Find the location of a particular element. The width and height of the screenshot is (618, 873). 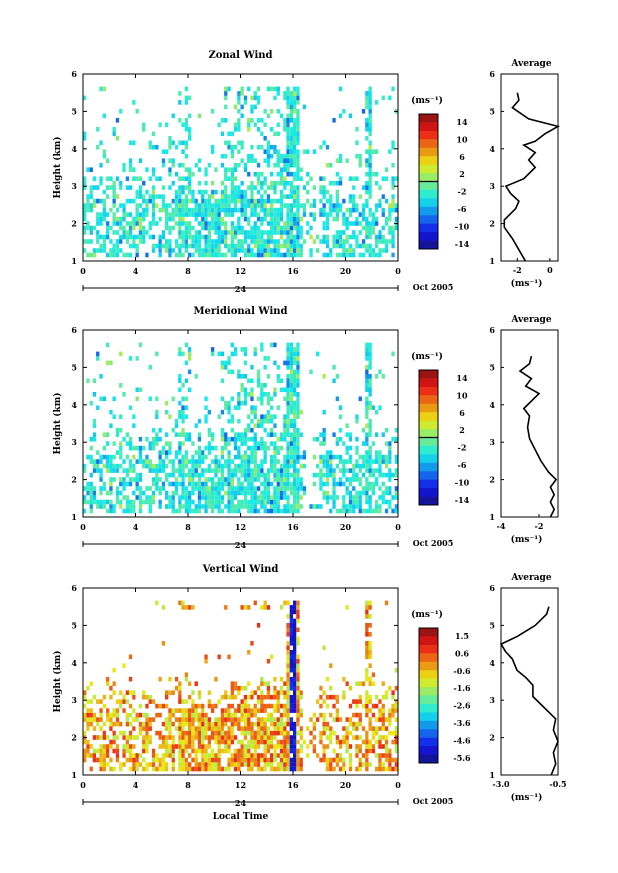

meridional-average-xtick-label: -4 is located at coordinates (501, 526).